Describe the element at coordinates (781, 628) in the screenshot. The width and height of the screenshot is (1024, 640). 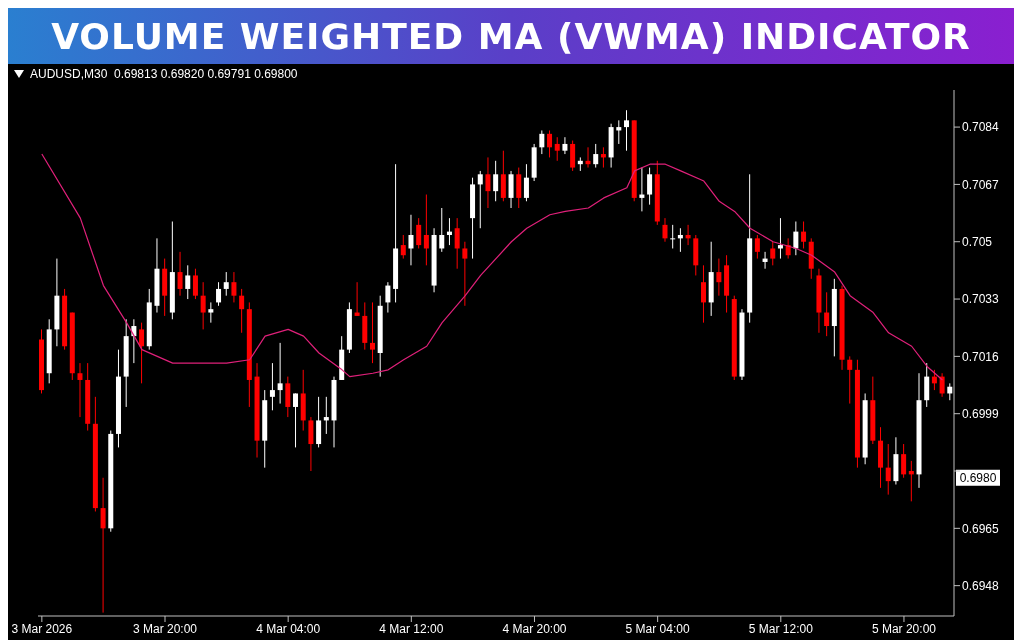
I see `x-tick-label: 5 Mar 12:00` at that location.